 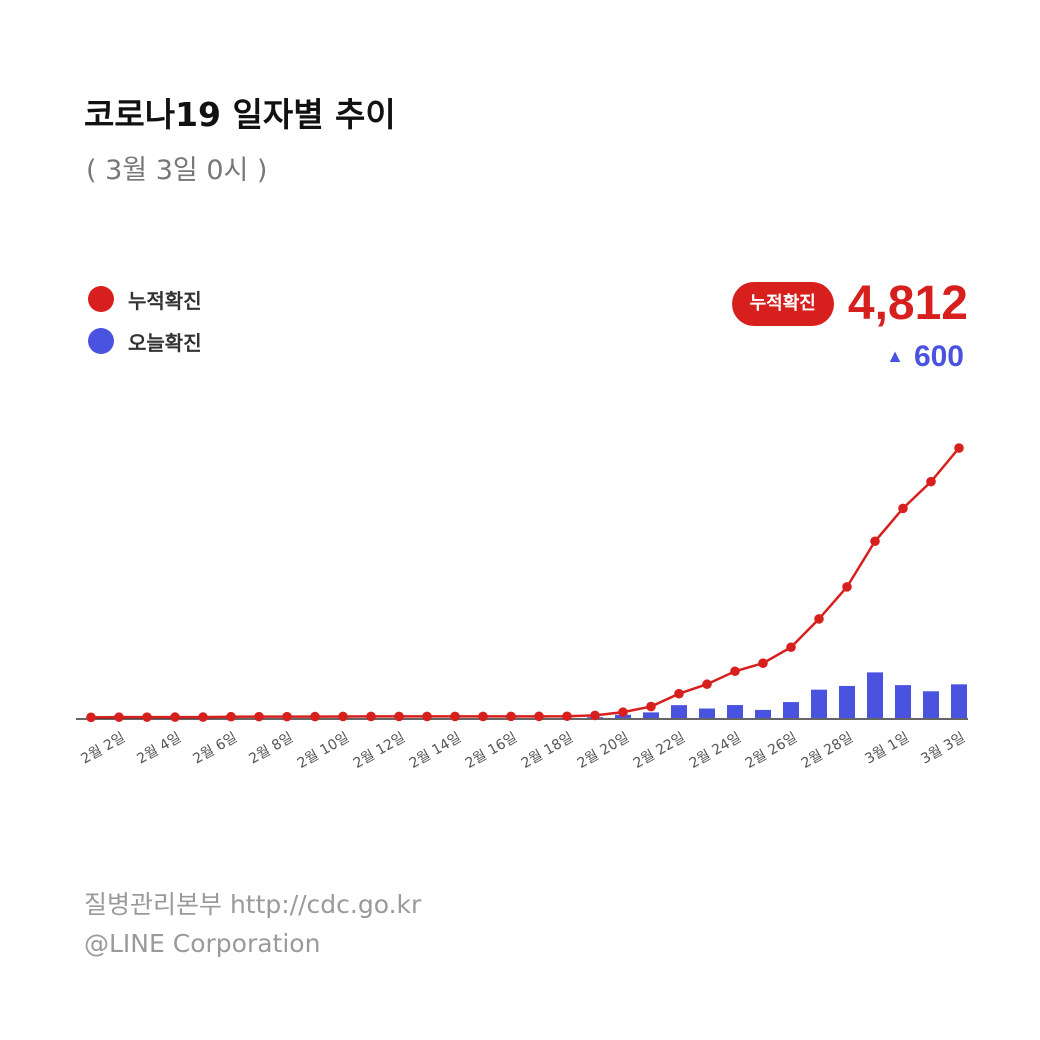 I want to click on chart-legend: 누적확진 오늘확진, so click(x=145, y=326).